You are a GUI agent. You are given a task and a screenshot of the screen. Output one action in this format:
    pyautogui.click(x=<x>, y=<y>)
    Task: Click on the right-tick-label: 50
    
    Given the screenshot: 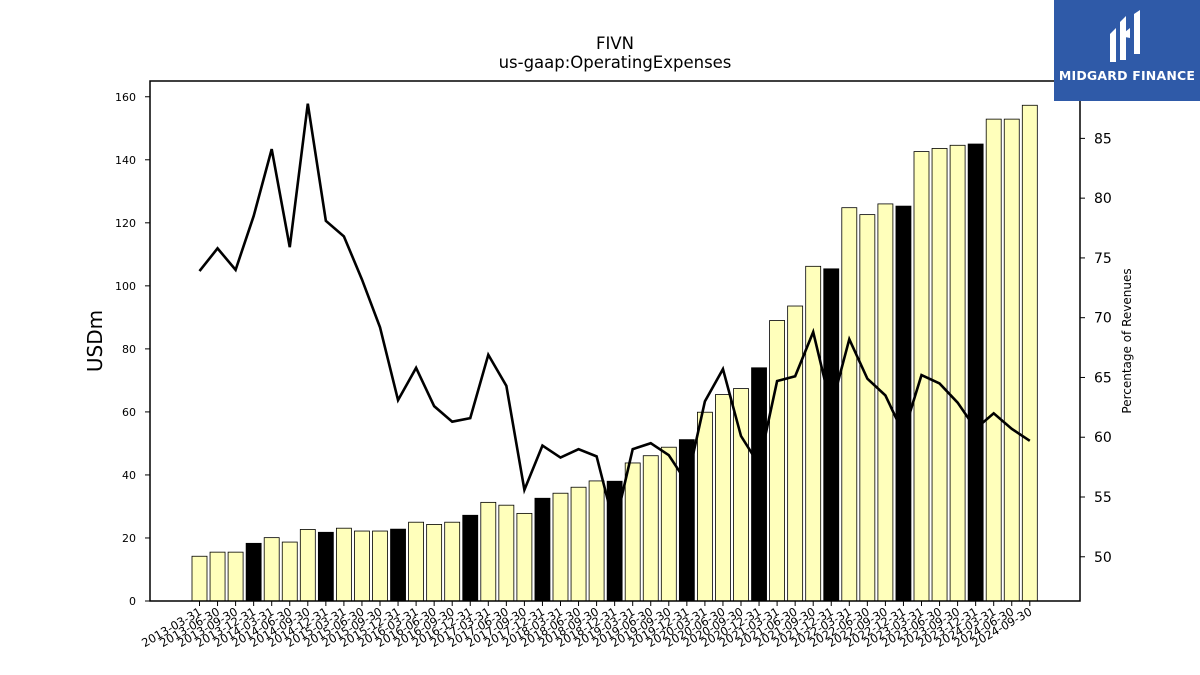 What is the action you would take?
    pyautogui.click(x=1103, y=558)
    